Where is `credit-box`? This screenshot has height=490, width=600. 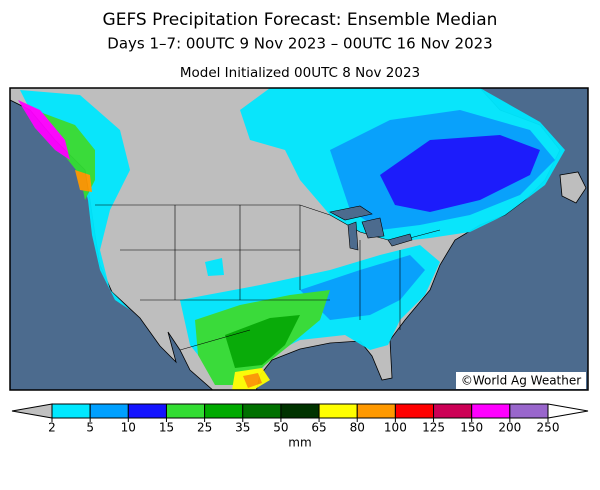
credit-box is located at coordinates (521, 380).